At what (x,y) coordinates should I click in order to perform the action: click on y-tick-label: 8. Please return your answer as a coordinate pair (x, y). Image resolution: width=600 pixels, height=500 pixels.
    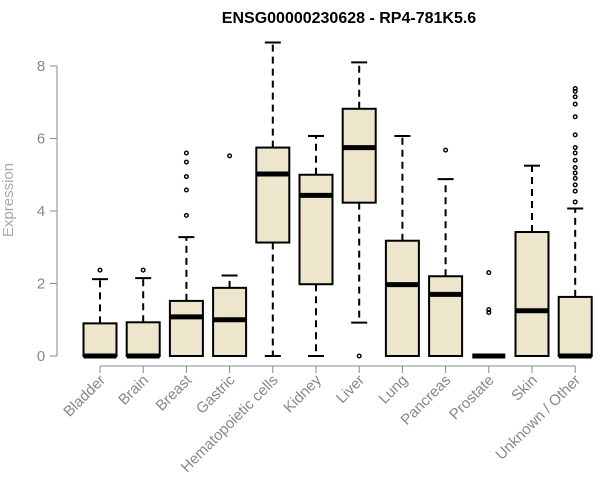
    Looking at the image, I should click on (41, 66).